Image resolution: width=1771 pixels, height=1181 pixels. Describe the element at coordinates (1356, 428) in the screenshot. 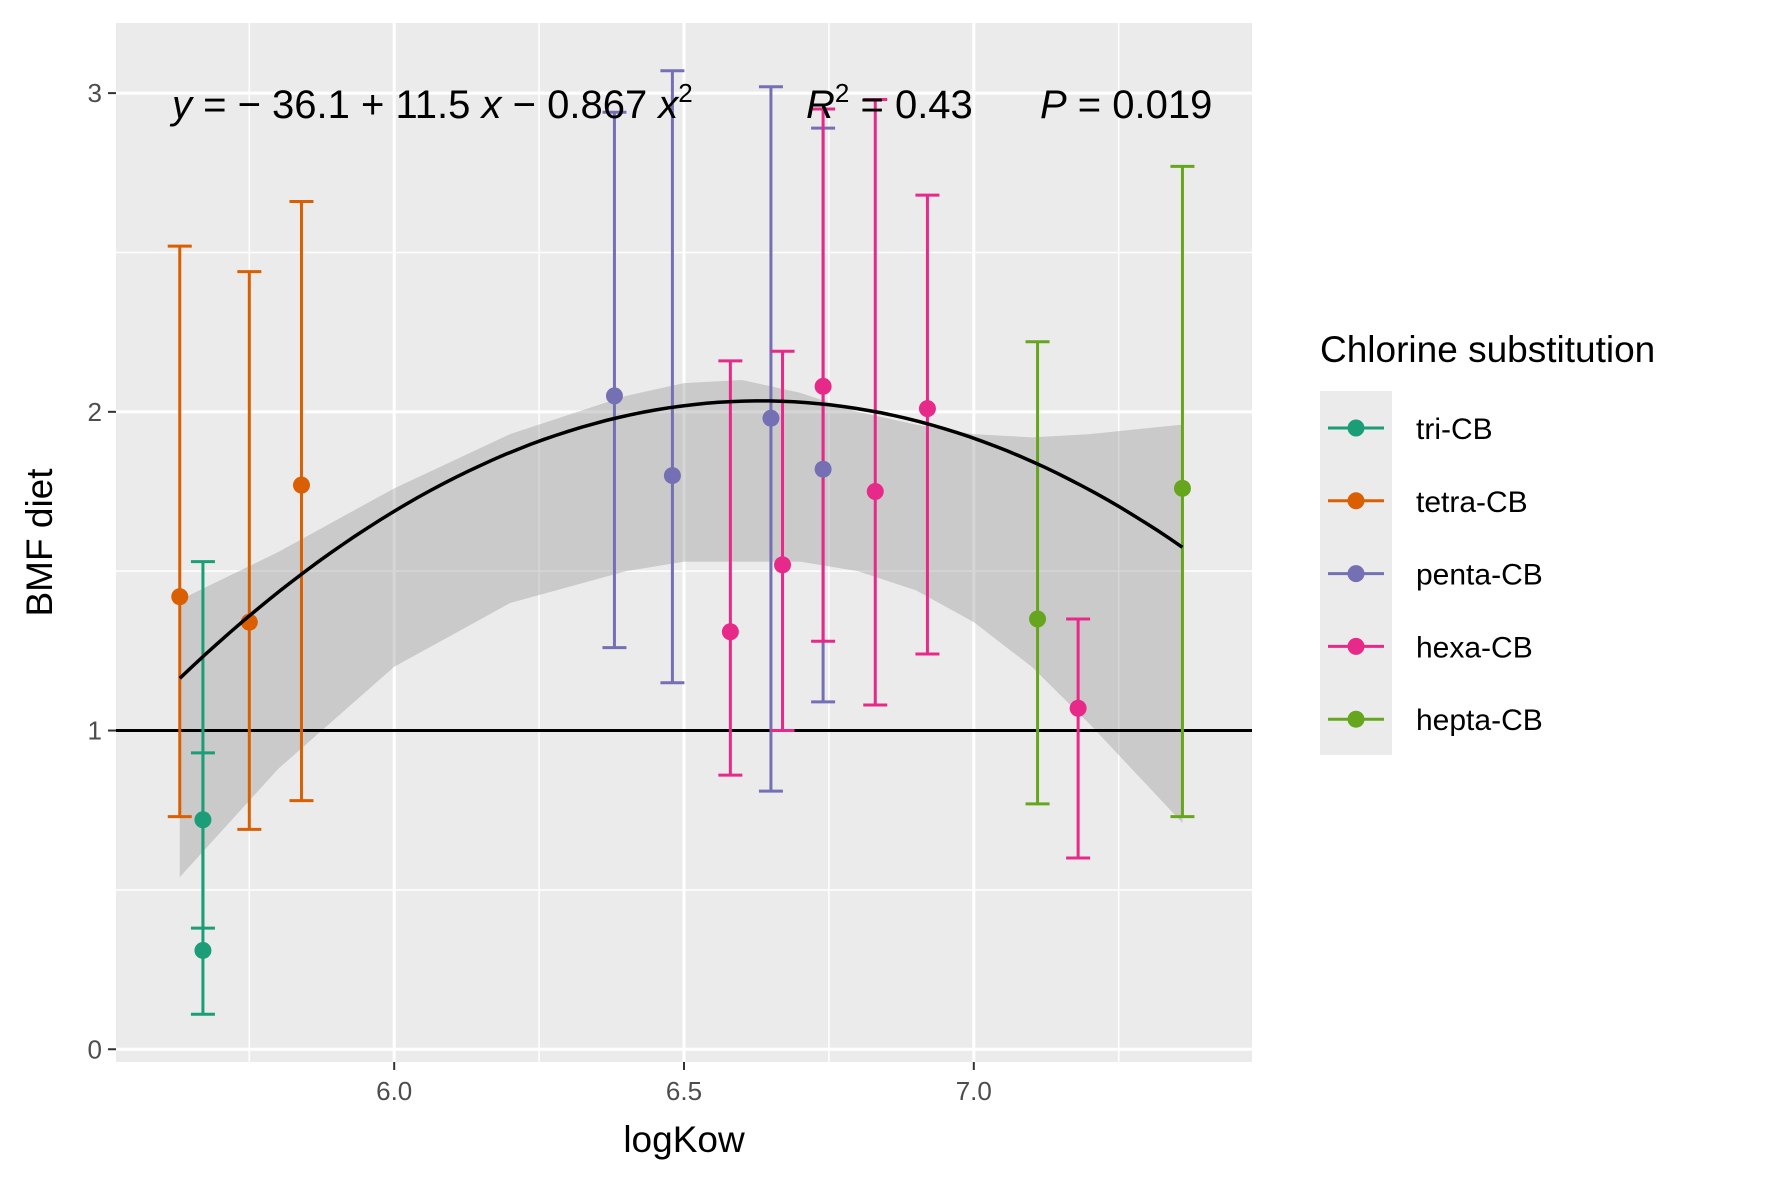

I see `legend-key-point-tri-CB` at that location.